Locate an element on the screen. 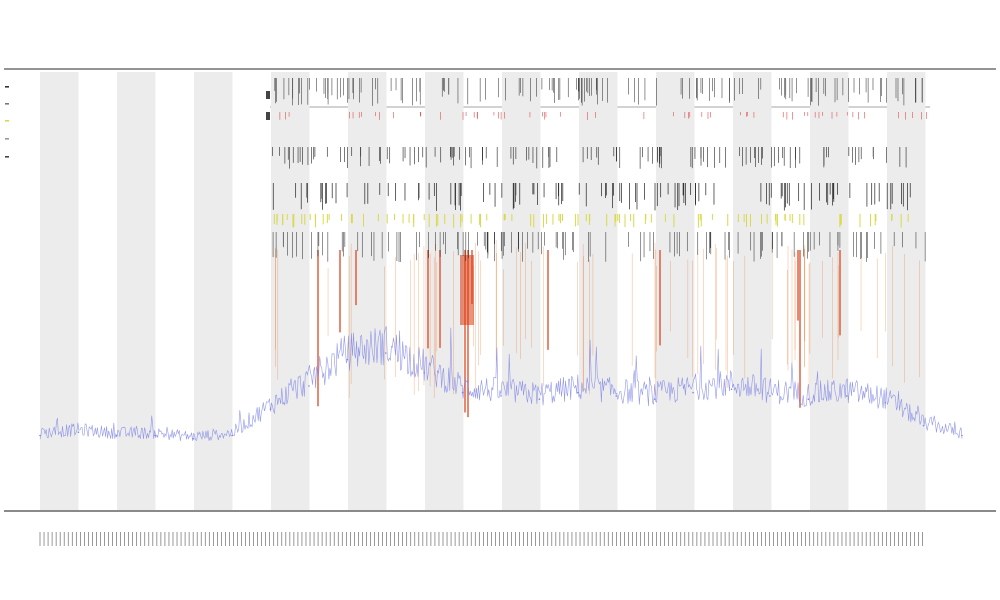 This screenshot has height=600, width=1000. legend is located at coordinates (7, 122).